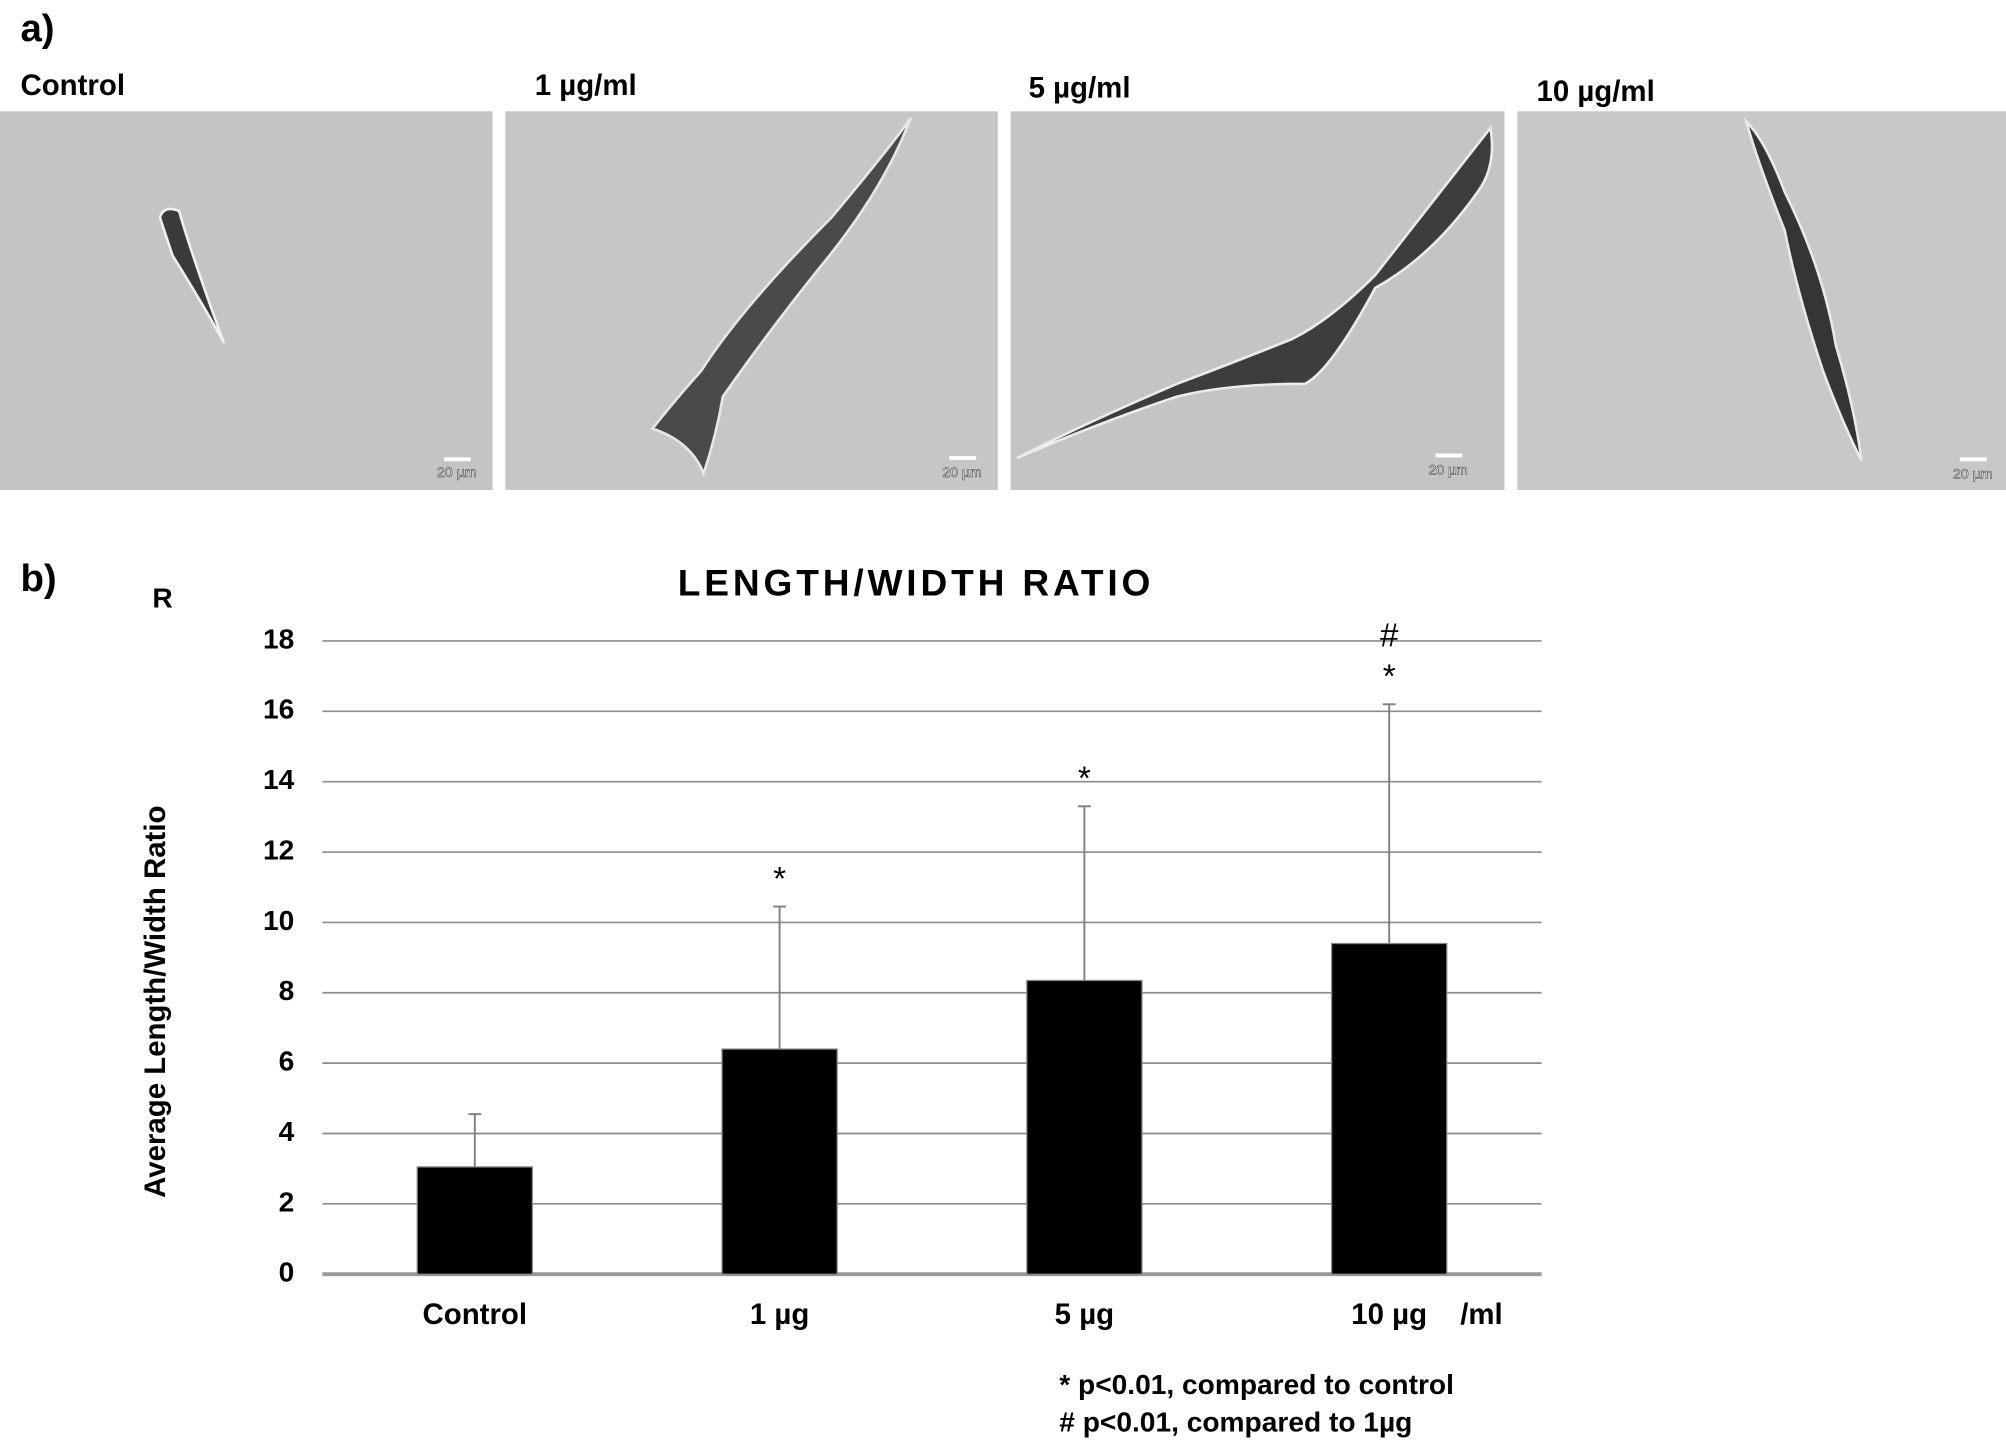 The image size is (2006, 1445). What do you see at coordinates (475, 1314) in the screenshot?
I see `x-tick-label: Control` at bounding box center [475, 1314].